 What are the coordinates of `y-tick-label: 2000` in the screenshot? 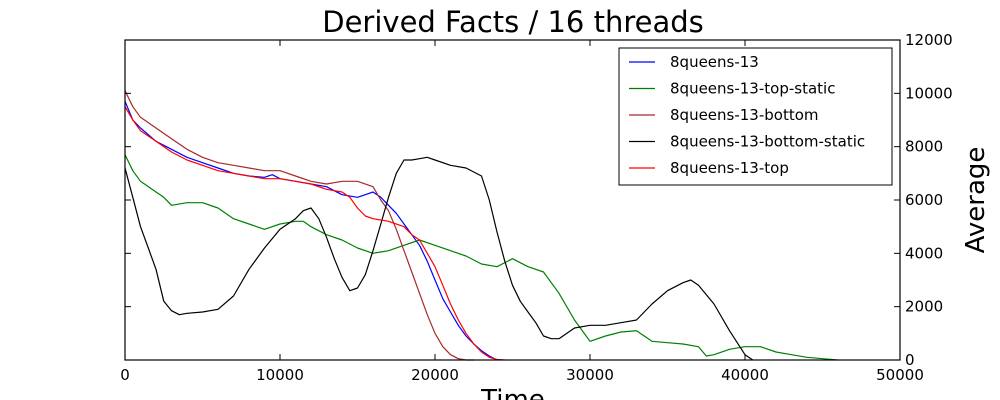 It's located at (924, 307).